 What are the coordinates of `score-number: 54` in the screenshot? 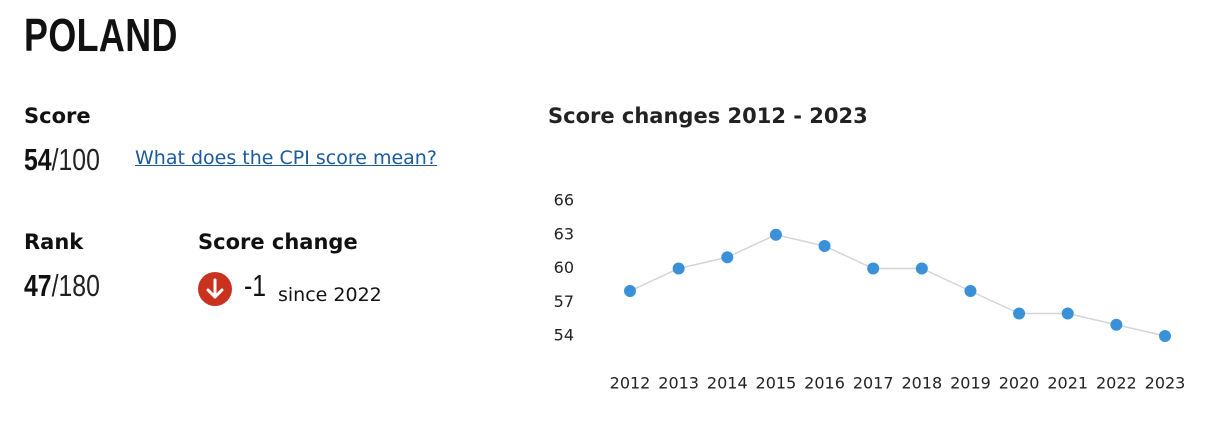 It's located at (38, 159).